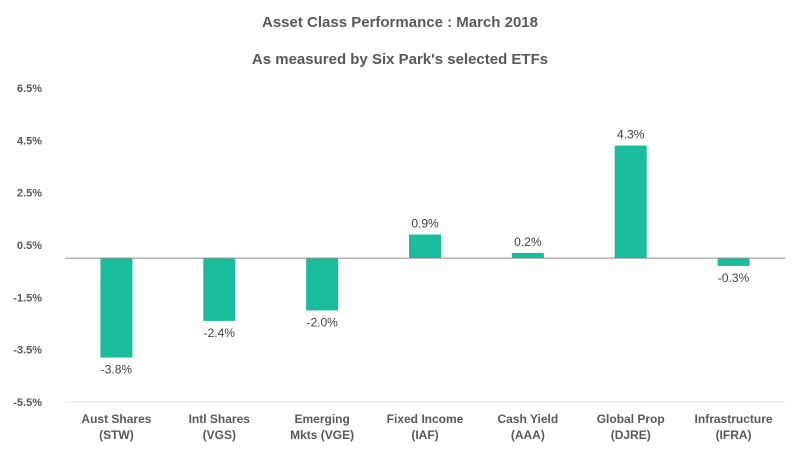  What do you see at coordinates (734, 278) in the screenshot?
I see `data-label: -0.3%` at bounding box center [734, 278].